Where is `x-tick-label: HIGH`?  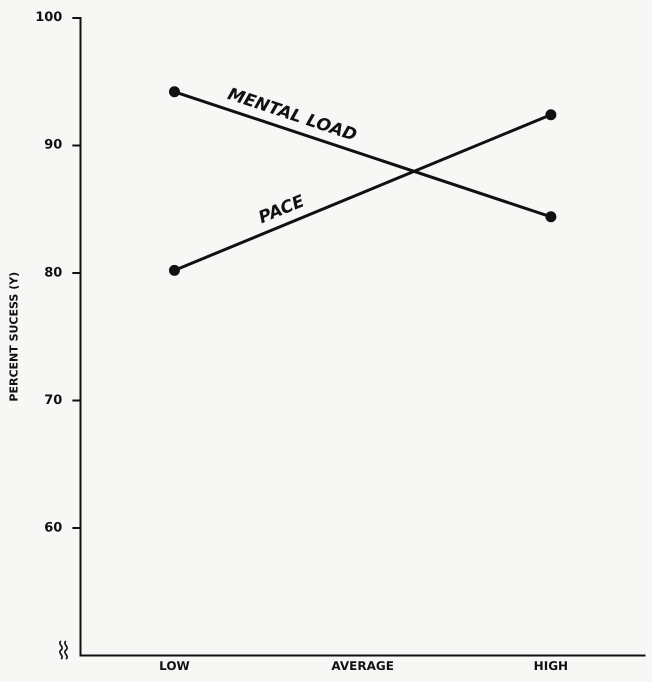 x-tick-label: HIGH is located at coordinates (551, 665).